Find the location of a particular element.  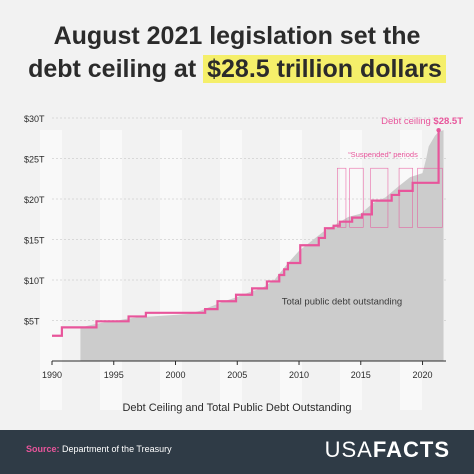

y-tick-label: $25T is located at coordinates (34, 160).